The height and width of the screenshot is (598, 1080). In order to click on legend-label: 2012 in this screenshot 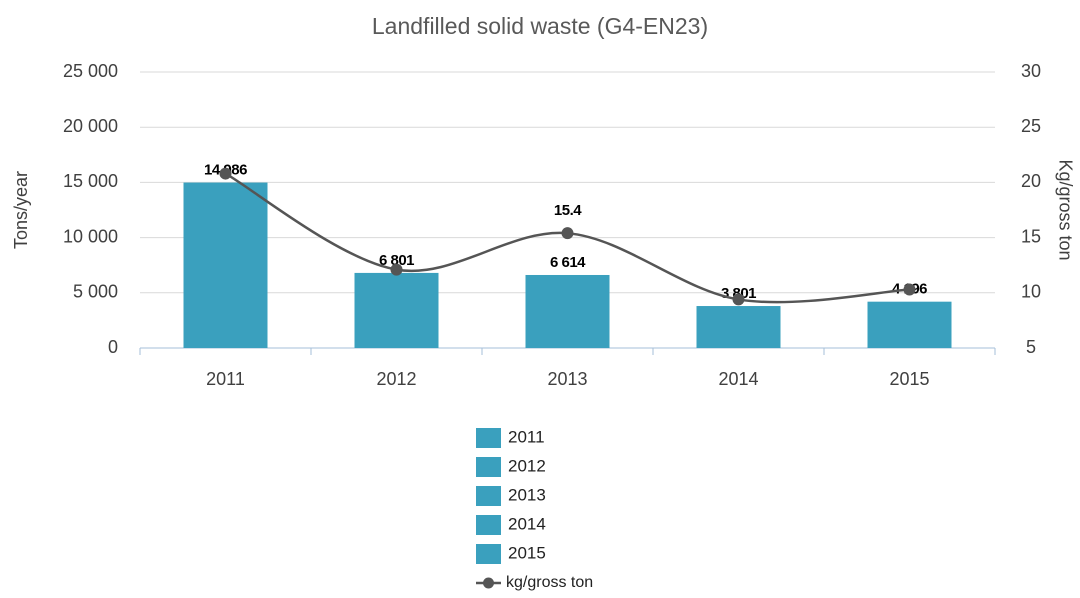, I will do `click(527, 465)`.